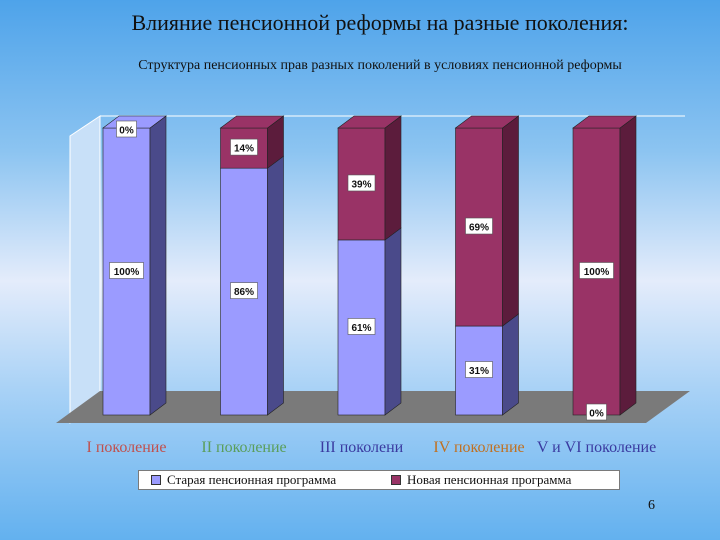 This screenshot has width=720, height=540. I want to click on data-label-new-2-box, so click(361, 183).